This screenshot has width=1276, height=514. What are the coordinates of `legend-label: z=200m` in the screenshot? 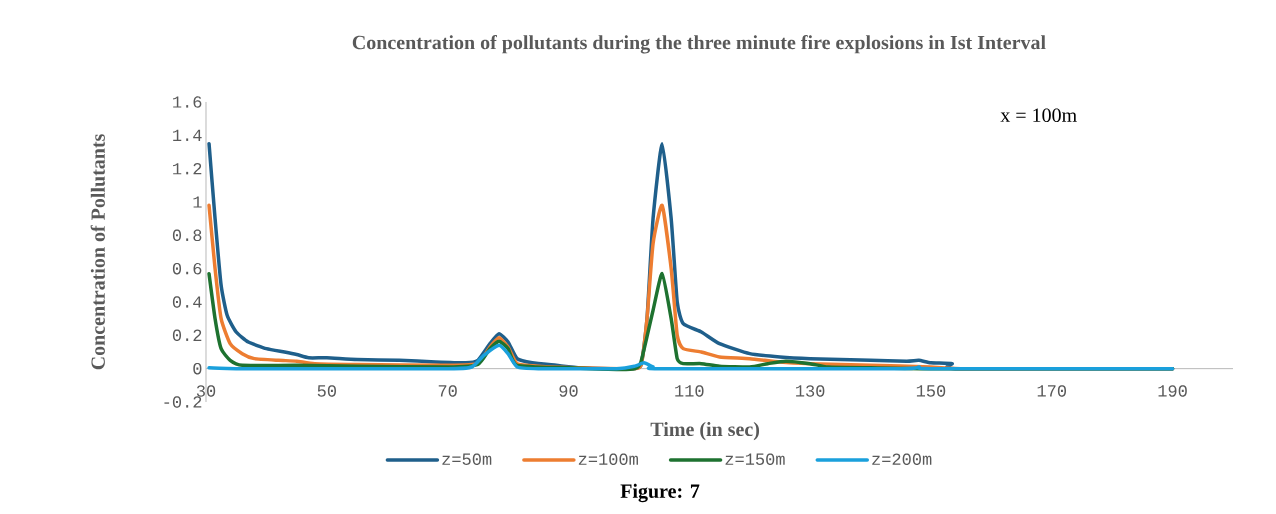 It's located at (902, 459).